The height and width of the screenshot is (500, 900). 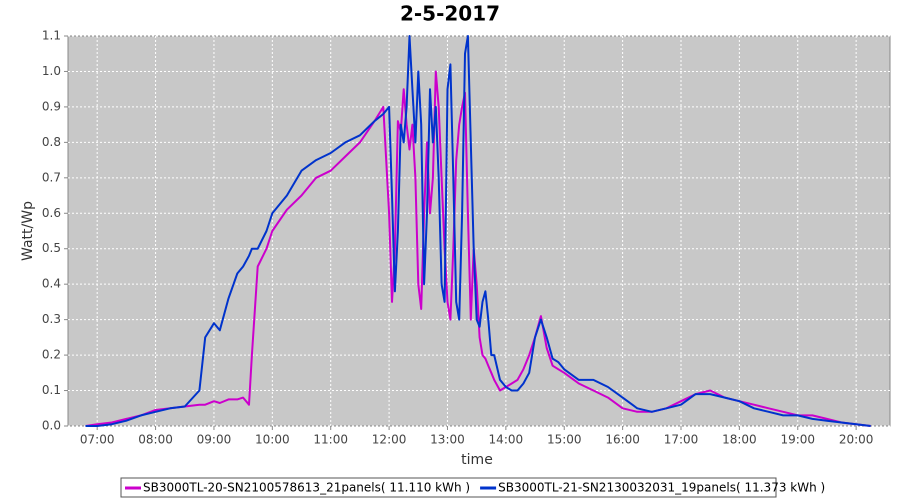 I want to click on x-tick-label: 08:00, so click(x=155, y=440).